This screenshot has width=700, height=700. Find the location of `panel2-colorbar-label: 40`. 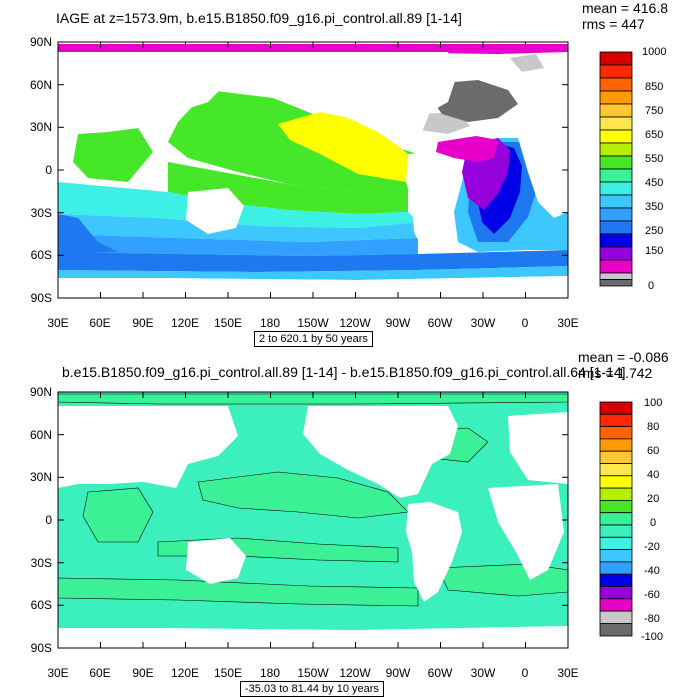

panel2-colorbar-label: 40 is located at coordinates (653, 475).